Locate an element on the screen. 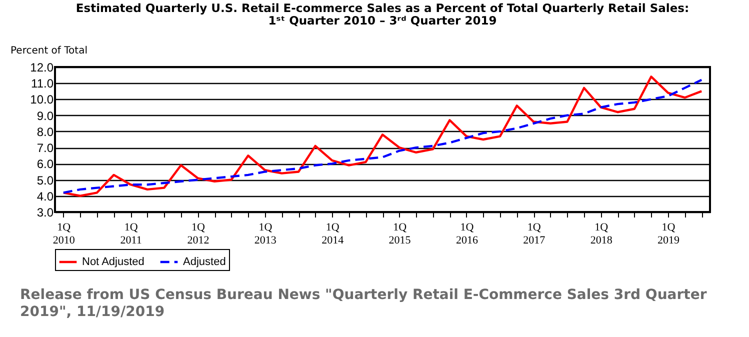  y-tick-label: 12.0 is located at coordinates (42, 67).